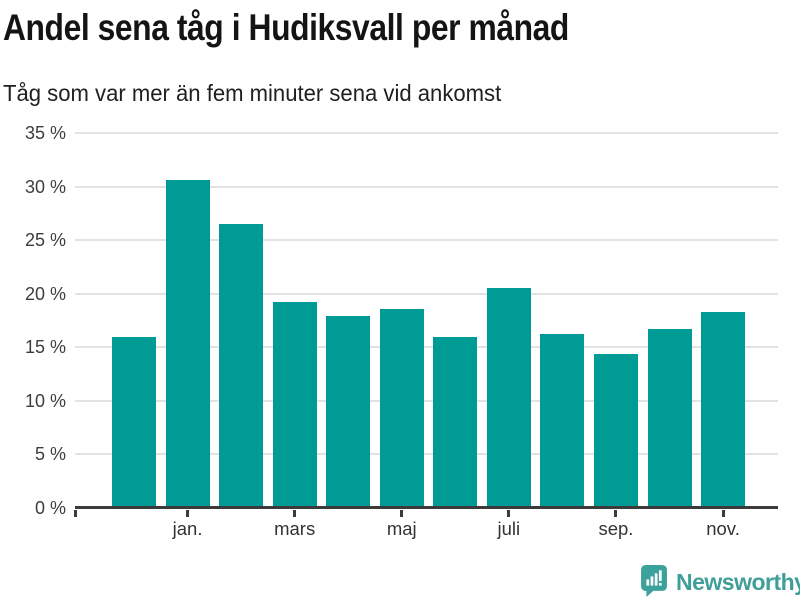 This screenshot has width=800, height=600. I want to click on x-axis-tick-mars, so click(295, 513).